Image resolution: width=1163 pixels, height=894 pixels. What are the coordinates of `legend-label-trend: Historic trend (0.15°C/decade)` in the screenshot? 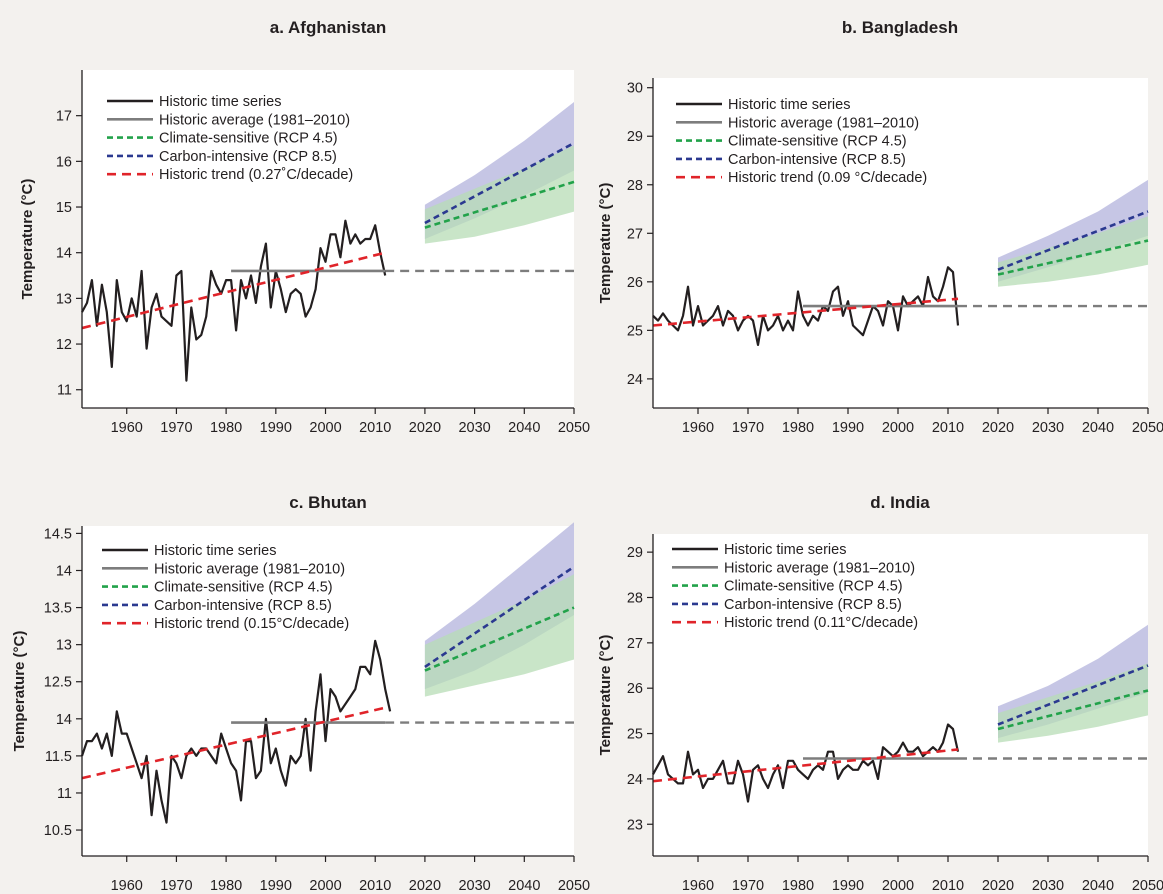 It's located at (251, 624).